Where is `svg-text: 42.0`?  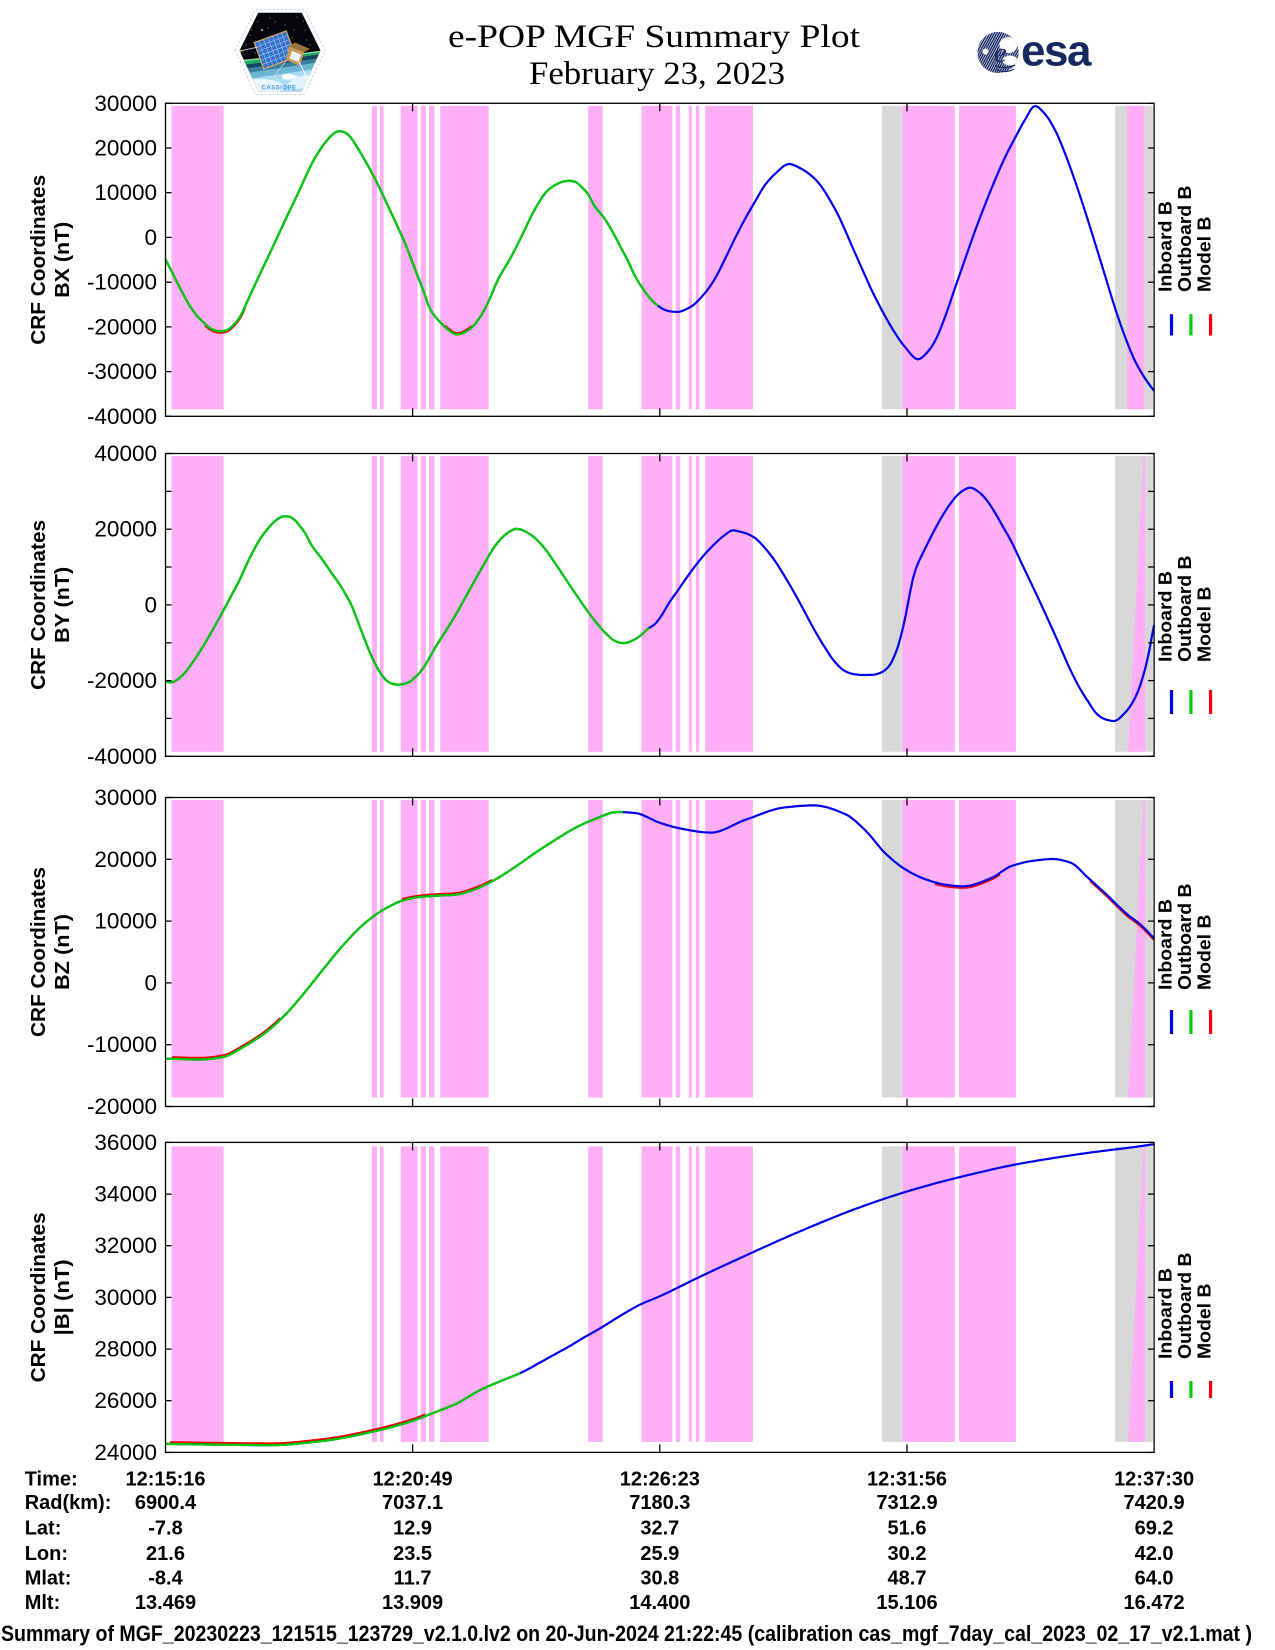
svg-text: 42.0 is located at coordinates (1154, 1554).